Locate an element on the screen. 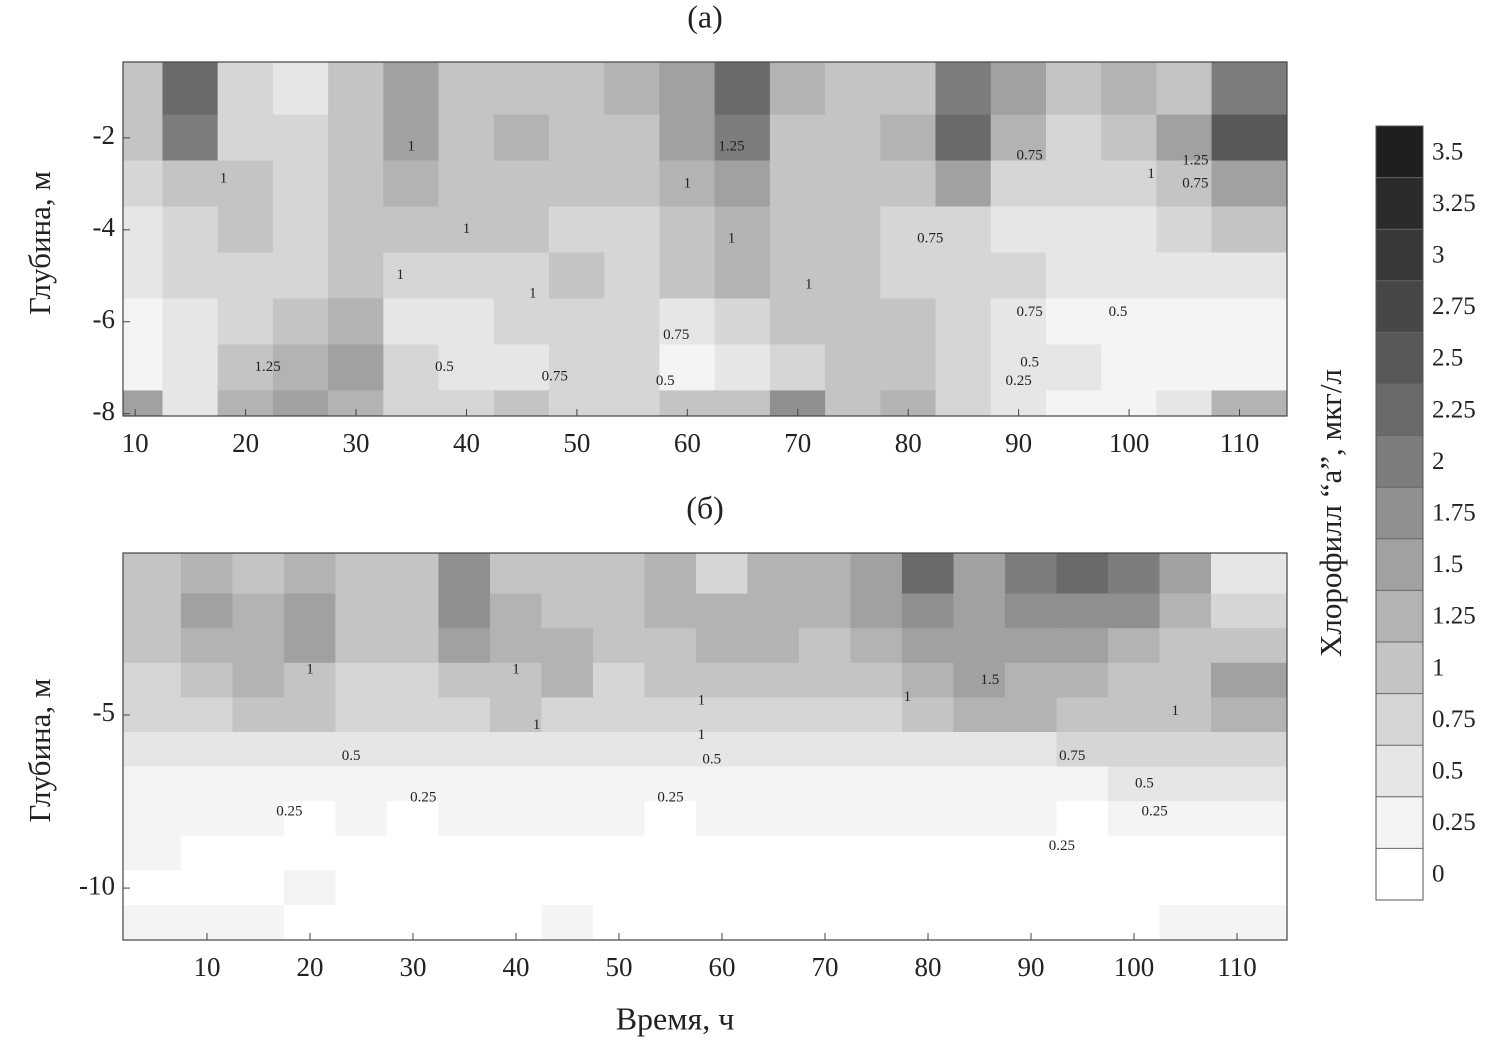 Image resolution: width=1505 pixels, height=1043 pixels. colorbar-tick-label: 0 is located at coordinates (1438, 874).